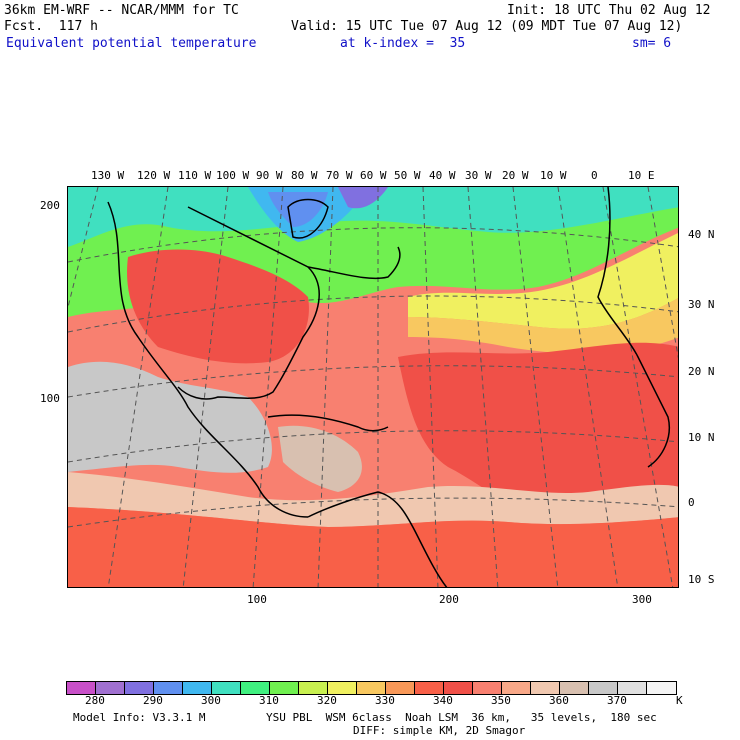 The width and height of the screenshot is (740, 740). I want to click on lon-label: 90 W, so click(269, 175).